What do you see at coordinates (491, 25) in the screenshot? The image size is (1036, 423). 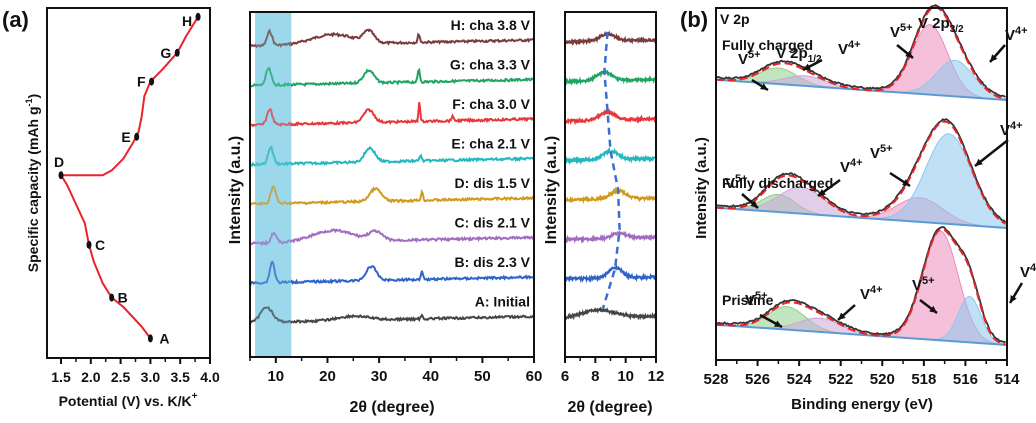 I see `xrd-series-label: H: cha 3.8 V` at bounding box center [491, 25].